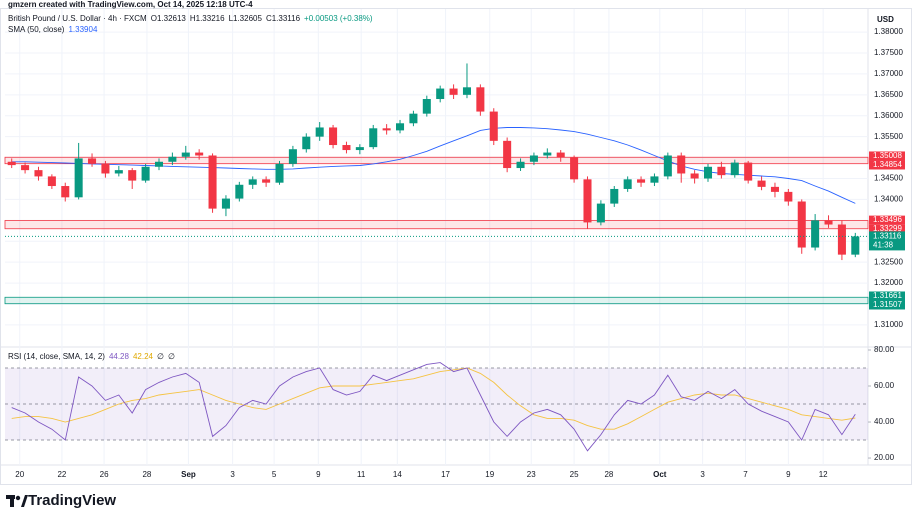 Image resolution: width=912 pixels, height=513 pixels. What do you see at coordinates (433, 165) in the screenshot?
I see `sma-line` at bounding box center [433, 165].